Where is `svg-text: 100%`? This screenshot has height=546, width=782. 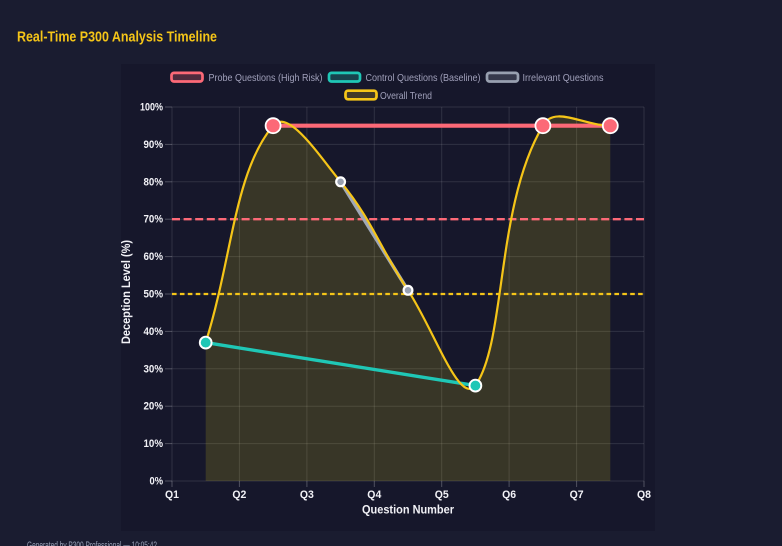 svg-text: 100% is located at coordinates (151, 108).